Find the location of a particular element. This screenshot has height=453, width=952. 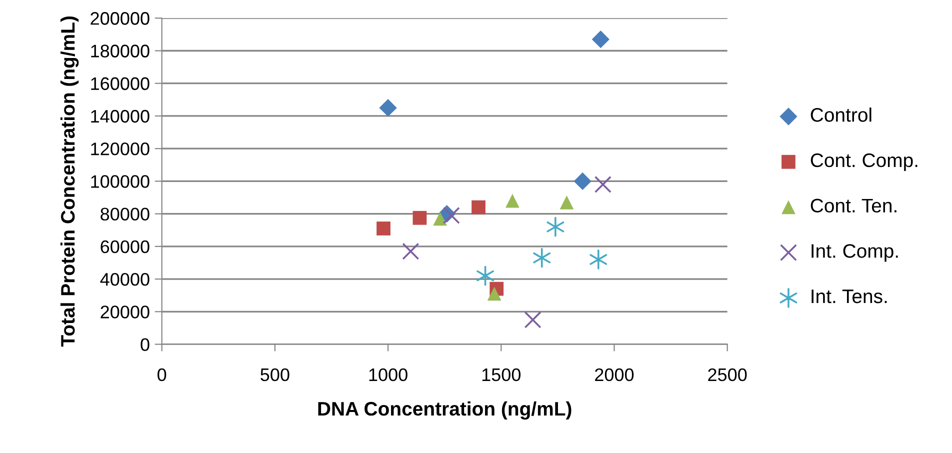

legend-label: Int. Tens. is located at coordinates (849, 297).